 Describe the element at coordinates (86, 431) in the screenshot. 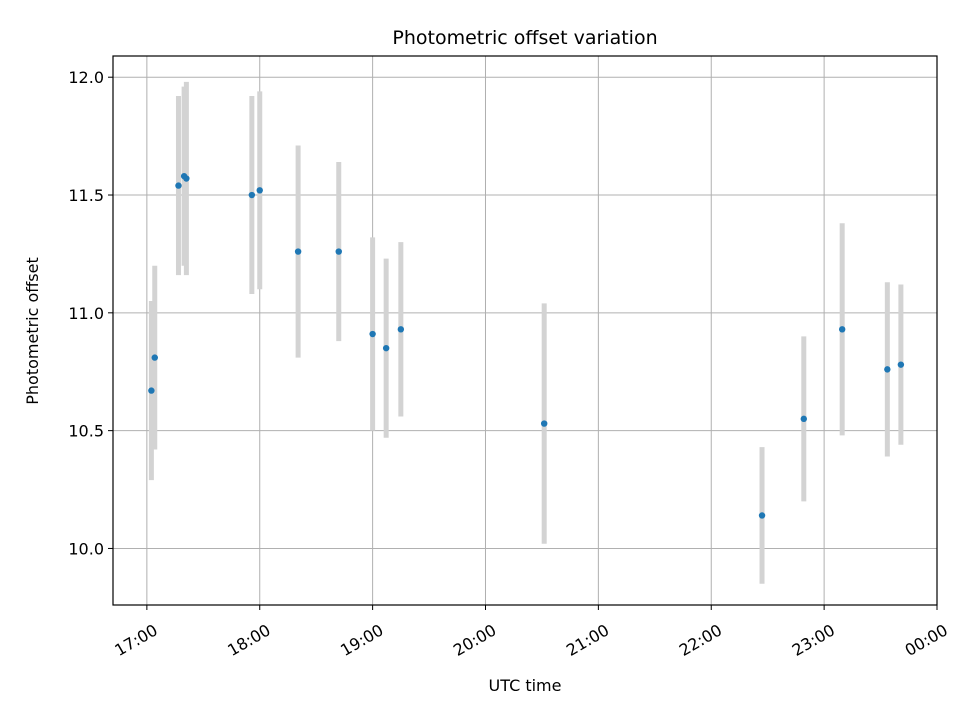

I see `y-tick-label: 10.5` at that location.